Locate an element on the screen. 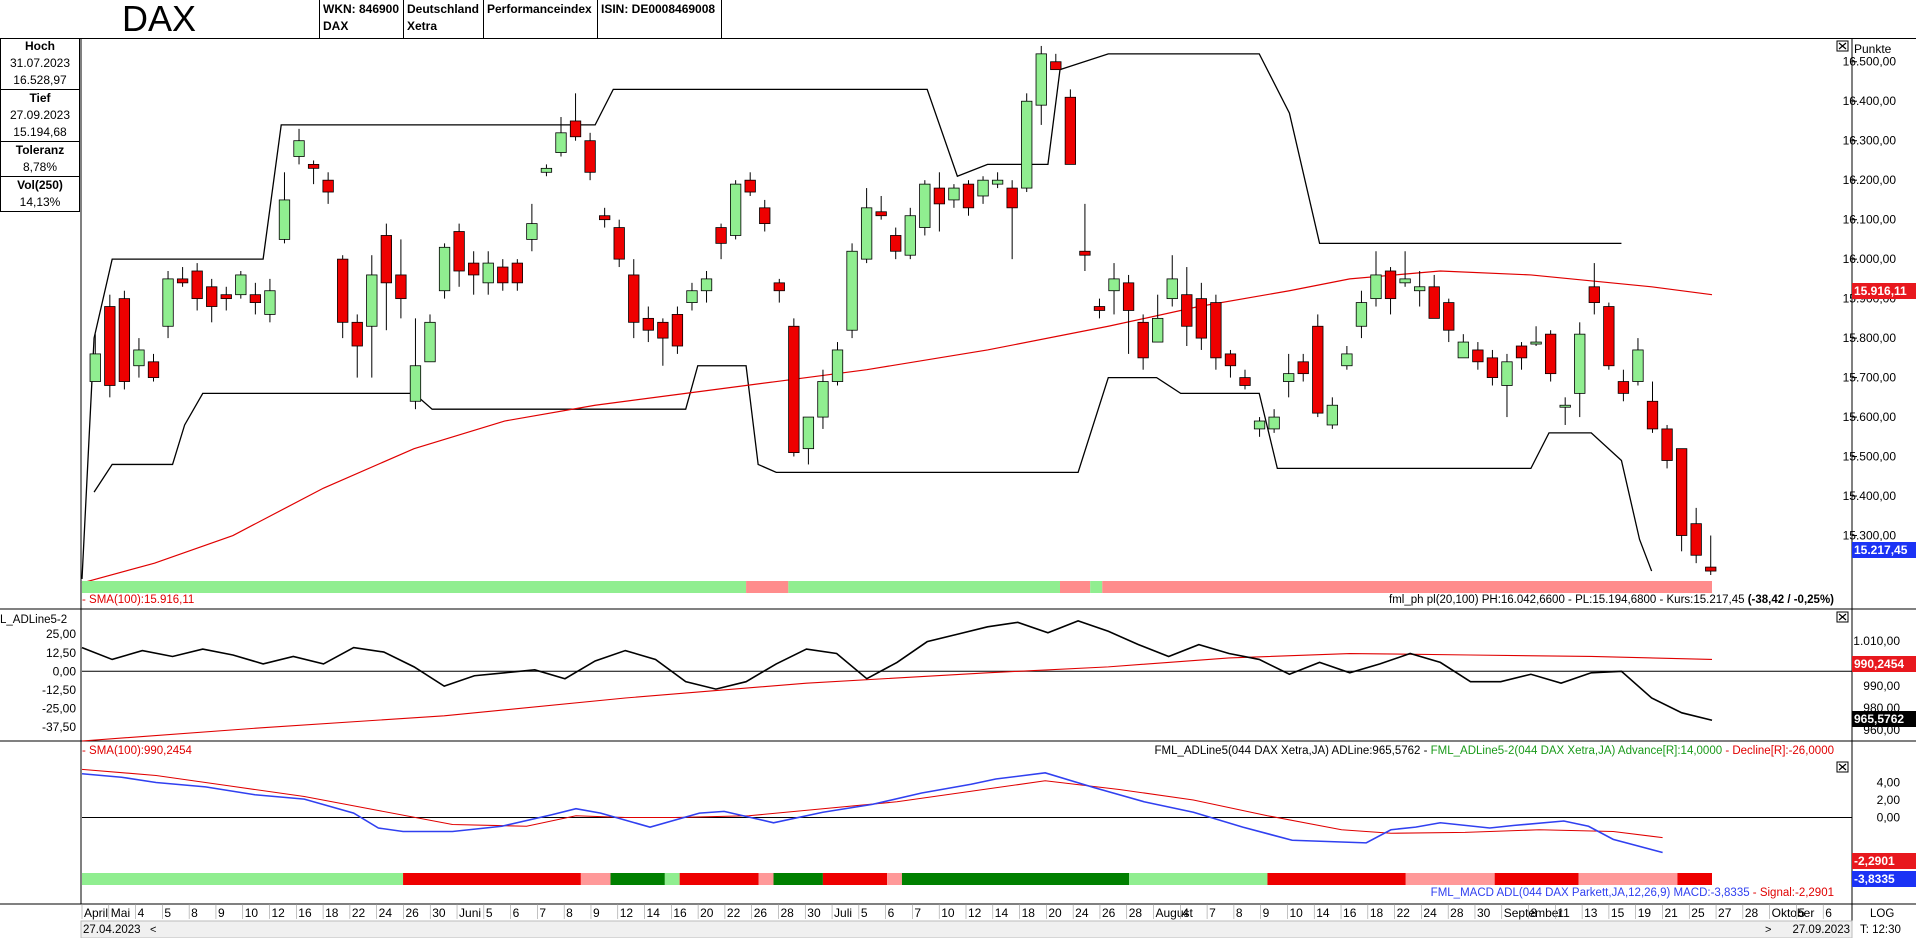 This screenshot has height=938, width=1916. close-main-panel-icon is located at coordinates (1842, 46).